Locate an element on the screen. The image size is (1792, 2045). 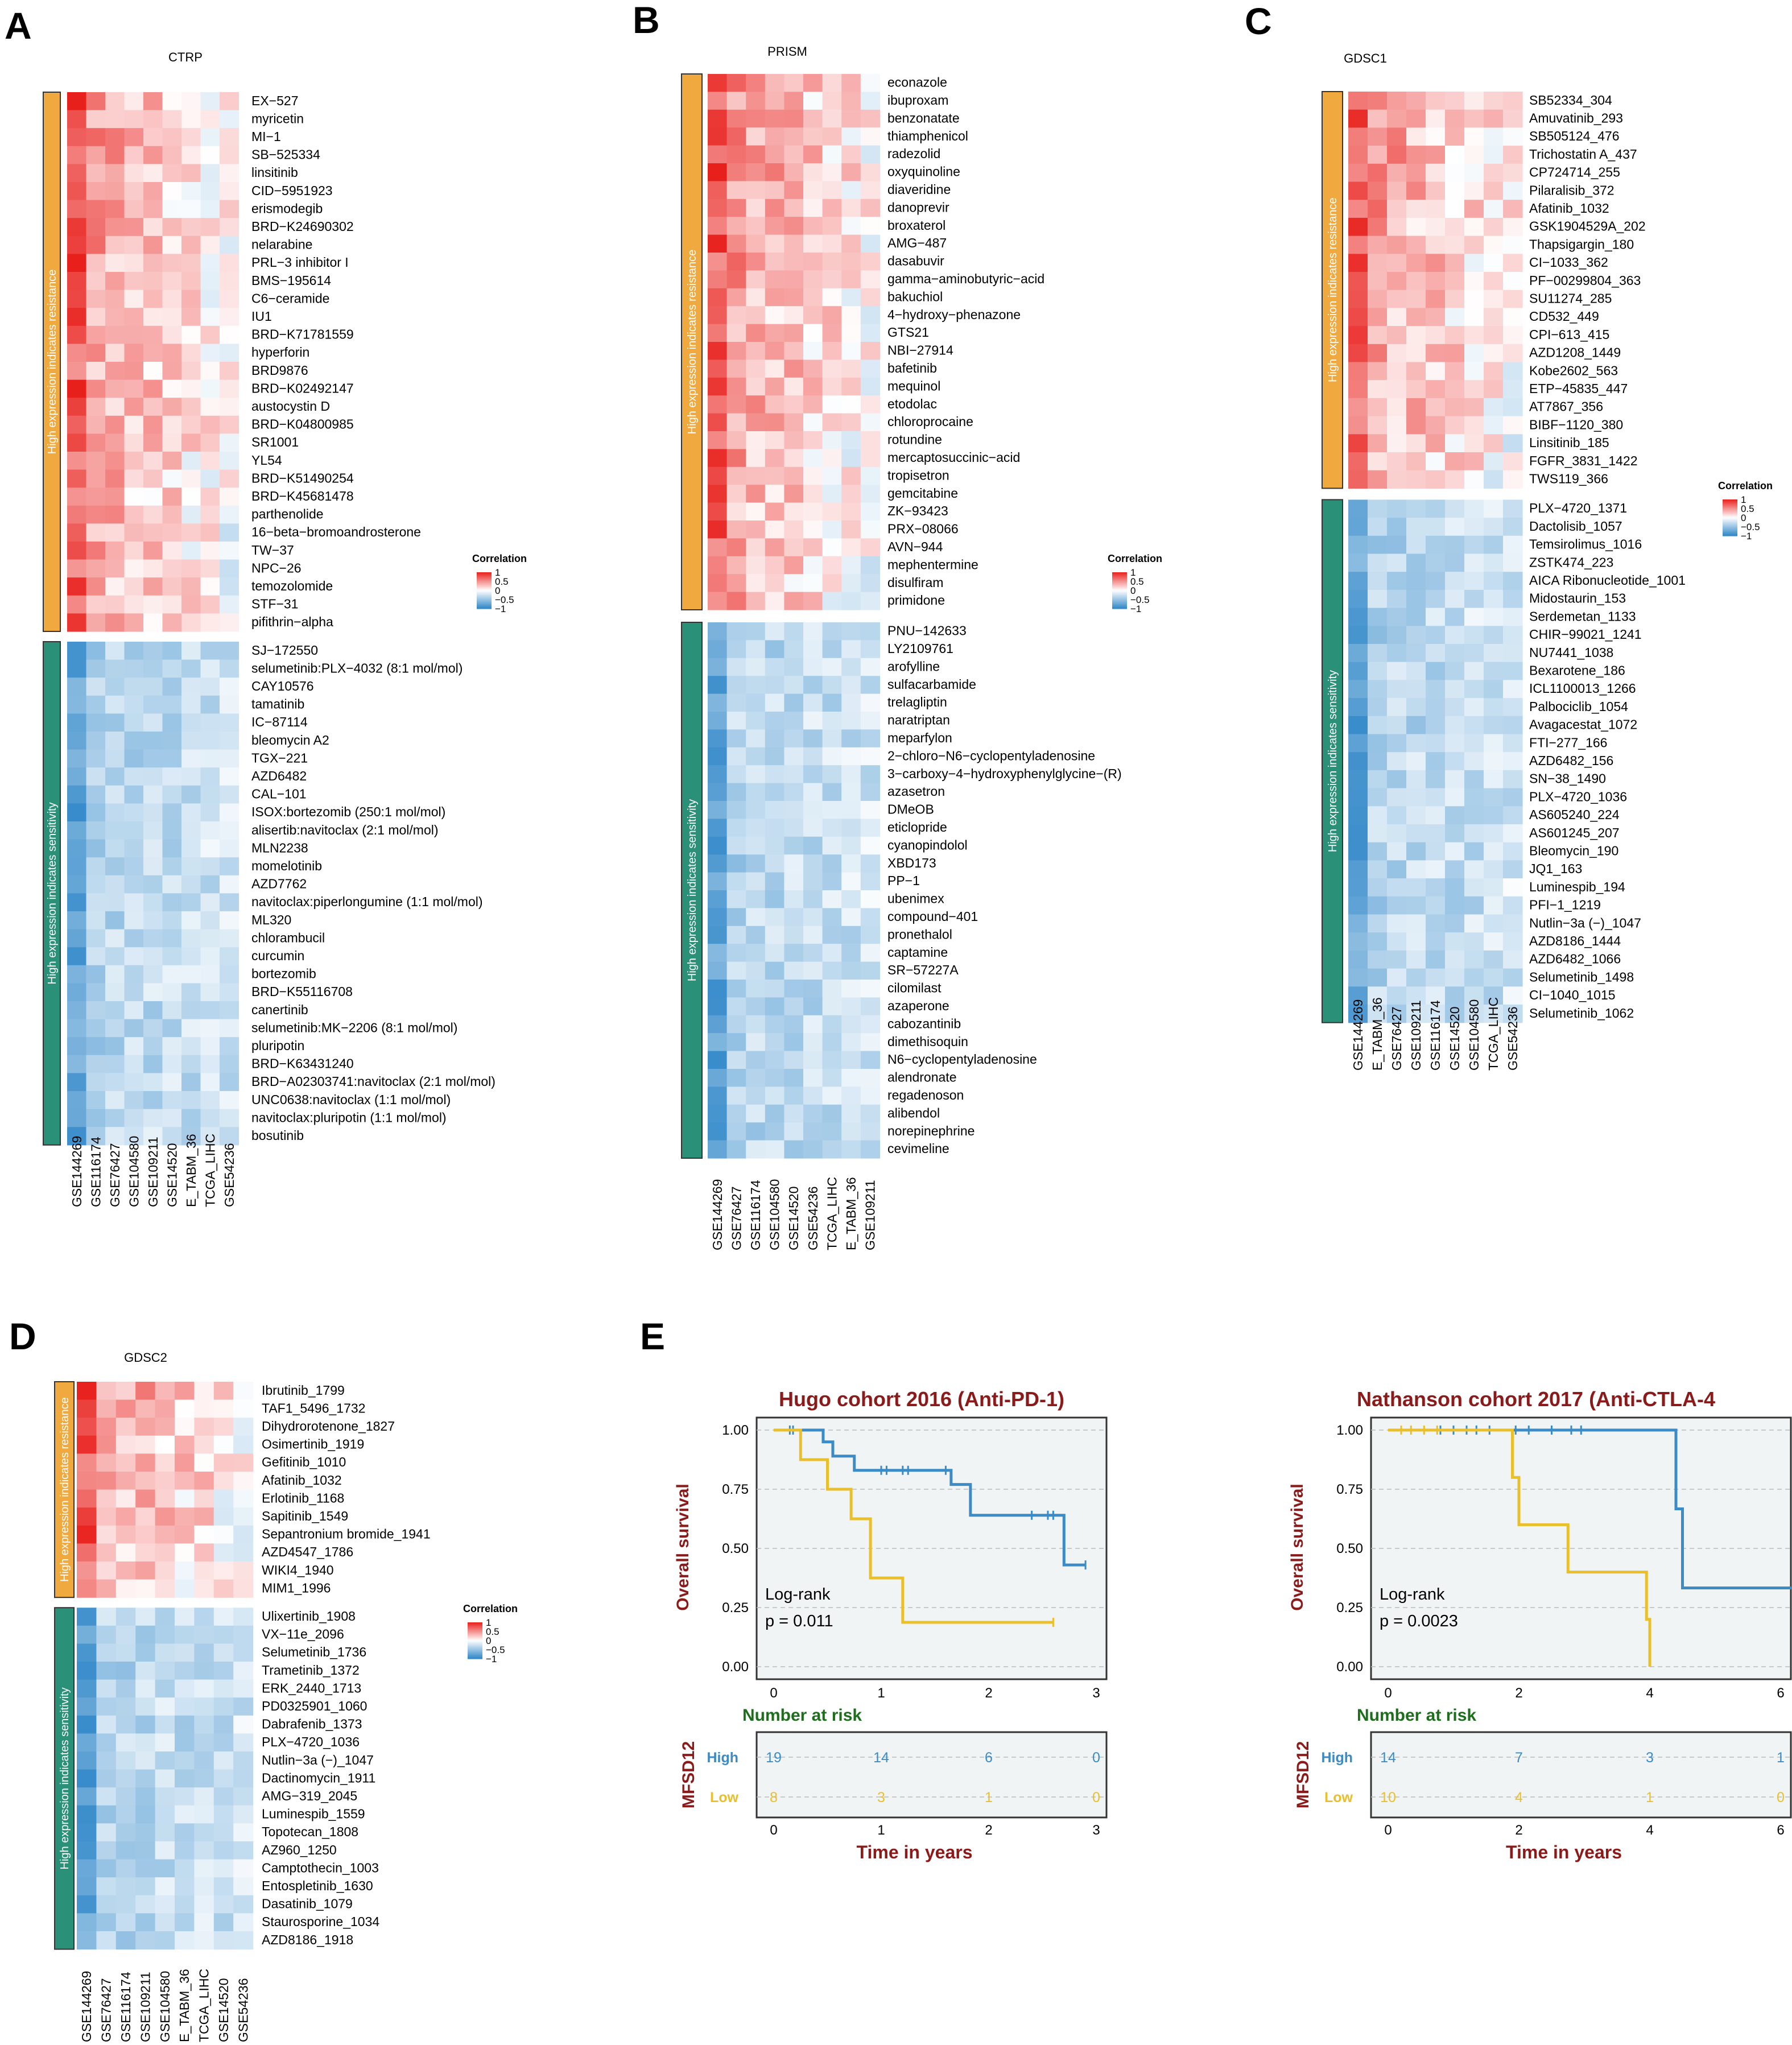
drug-label: Linsitinib_185 is located at coordinates (1569, 442).